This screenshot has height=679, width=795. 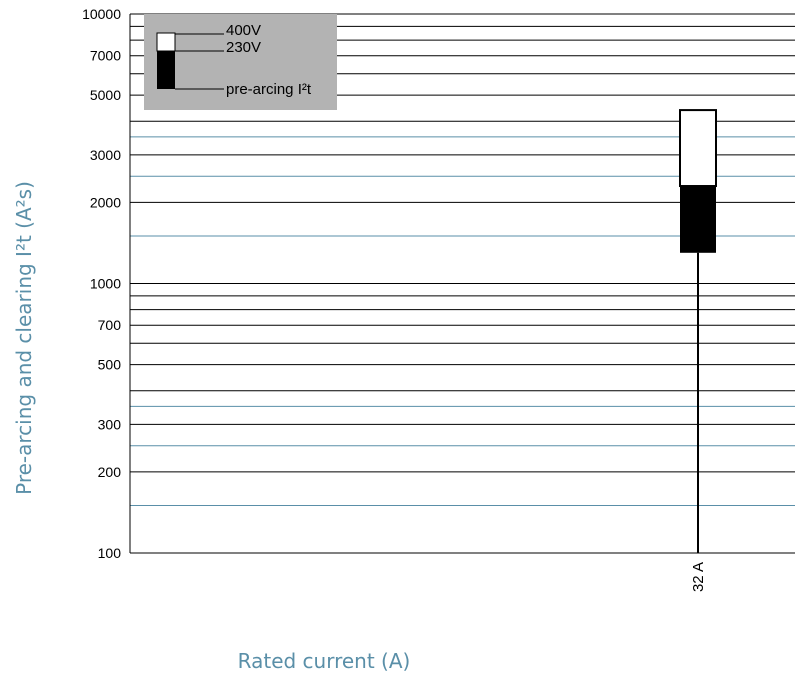 I want to click on y-tick-label: 3000, so click(x=105, y=155).